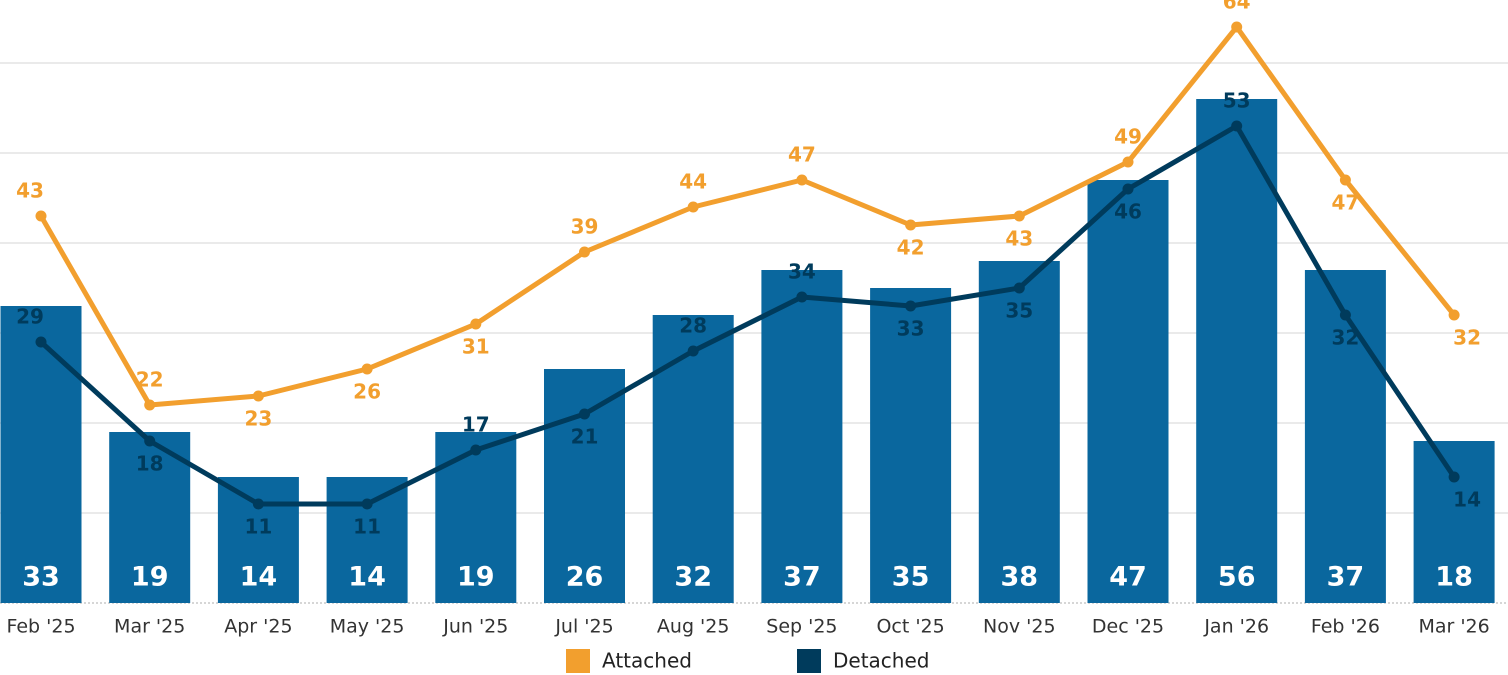  What do you see at coordinates (367, 392) in the screenshot?
I see `line-label: 26` at bounding box center [367, 392].